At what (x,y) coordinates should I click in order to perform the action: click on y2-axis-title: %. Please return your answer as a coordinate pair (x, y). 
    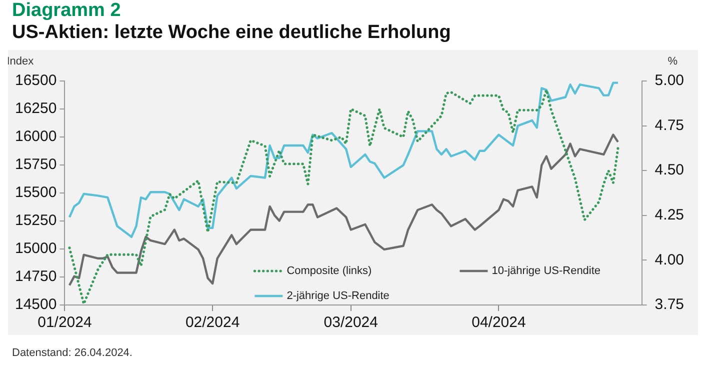
    Looking at the image, I should click on (673, 62).